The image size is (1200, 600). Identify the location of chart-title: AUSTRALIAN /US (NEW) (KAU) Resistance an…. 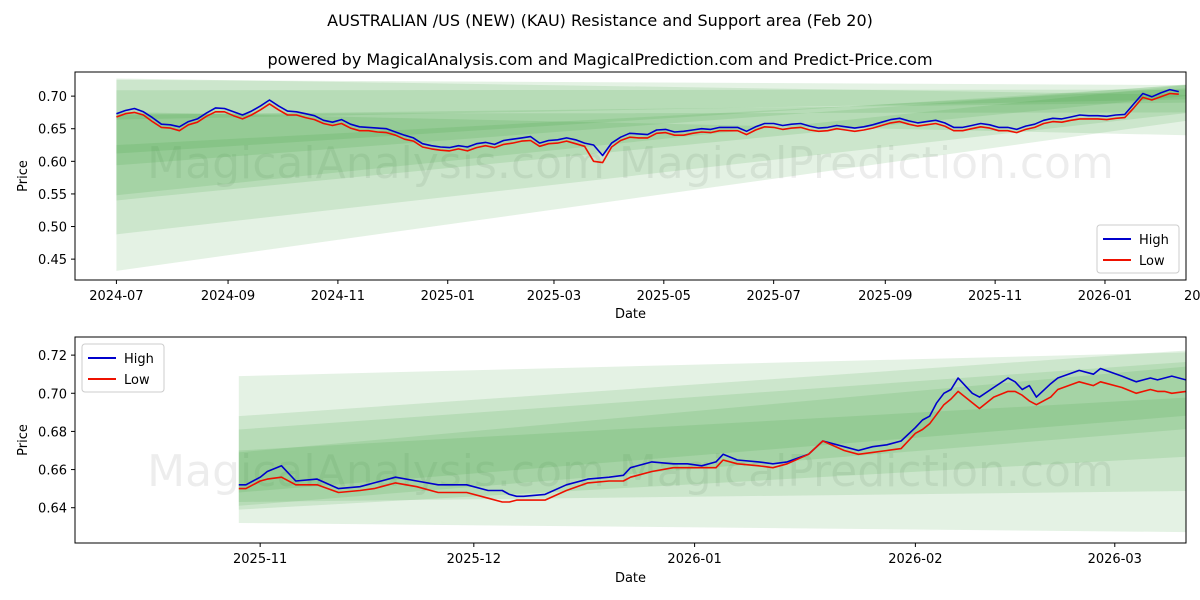
(600, 20).